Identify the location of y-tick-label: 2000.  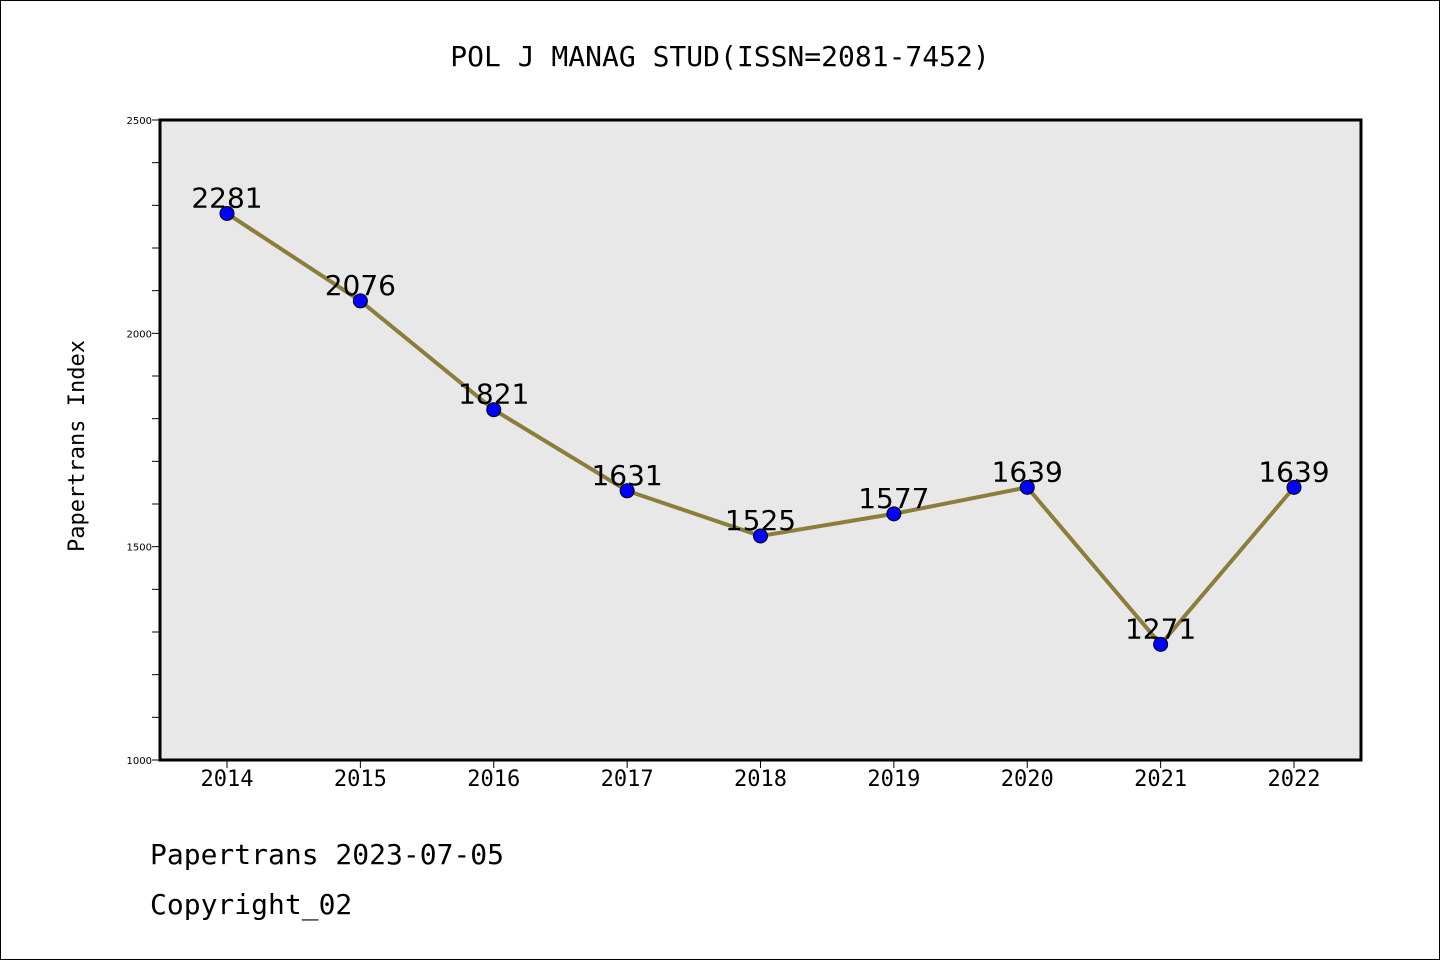
(139, 334).